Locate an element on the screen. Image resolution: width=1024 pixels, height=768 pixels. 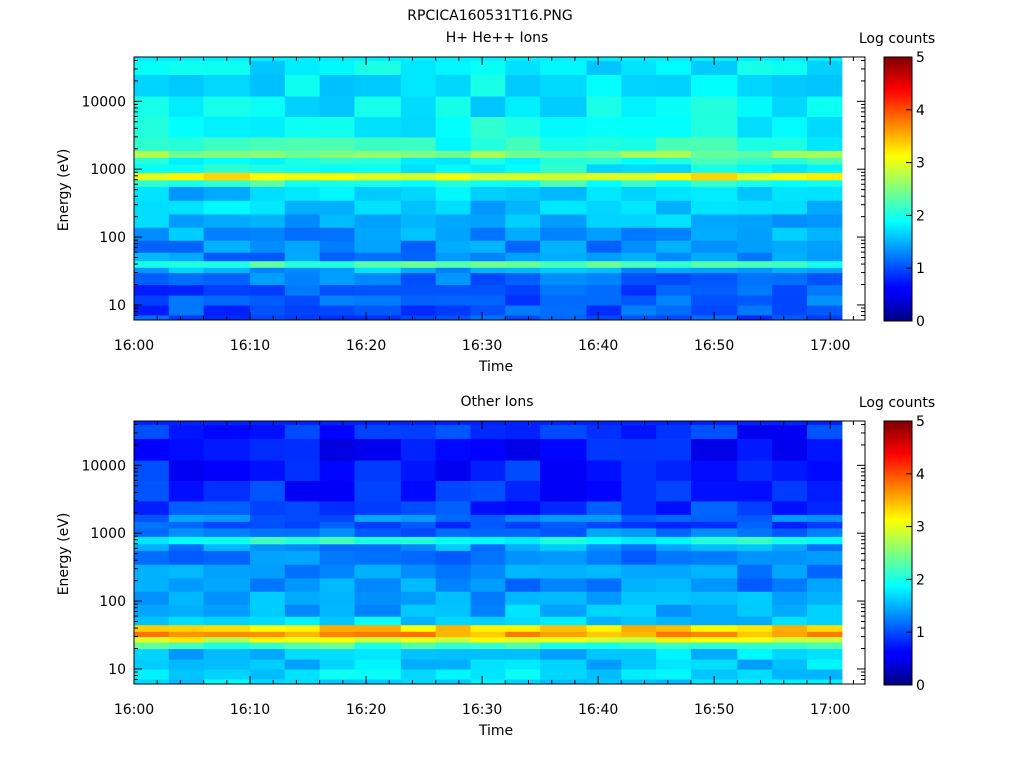
x-tick-label: 16:40 is located at coordinates (598, 346).